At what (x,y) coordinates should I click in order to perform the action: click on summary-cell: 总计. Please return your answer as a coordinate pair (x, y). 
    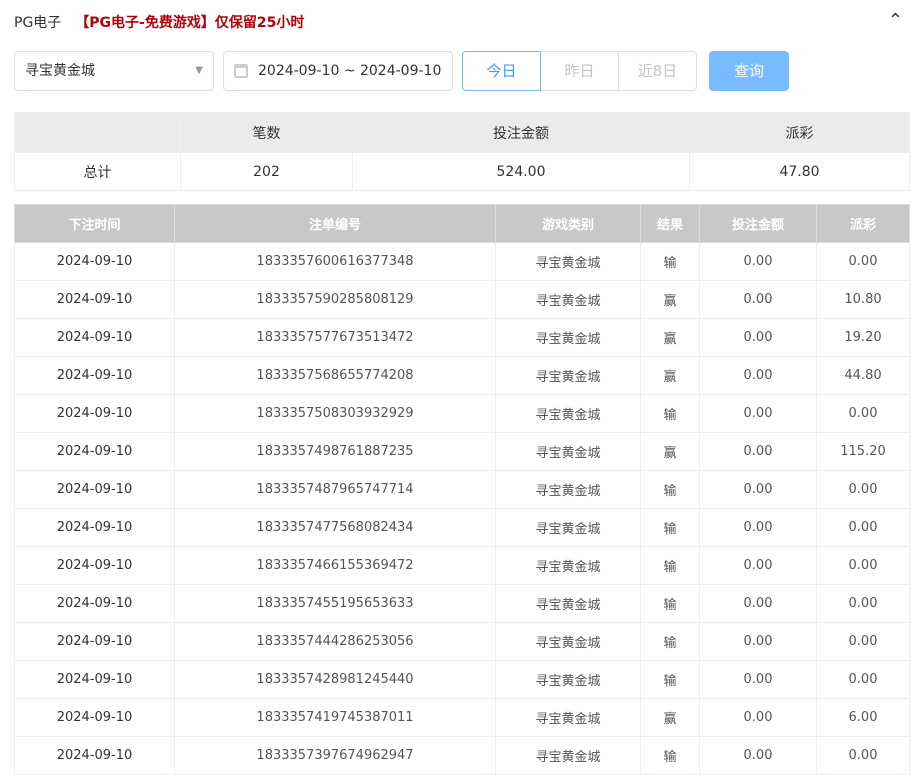
    Looking at the image, I should click on (97, 171).